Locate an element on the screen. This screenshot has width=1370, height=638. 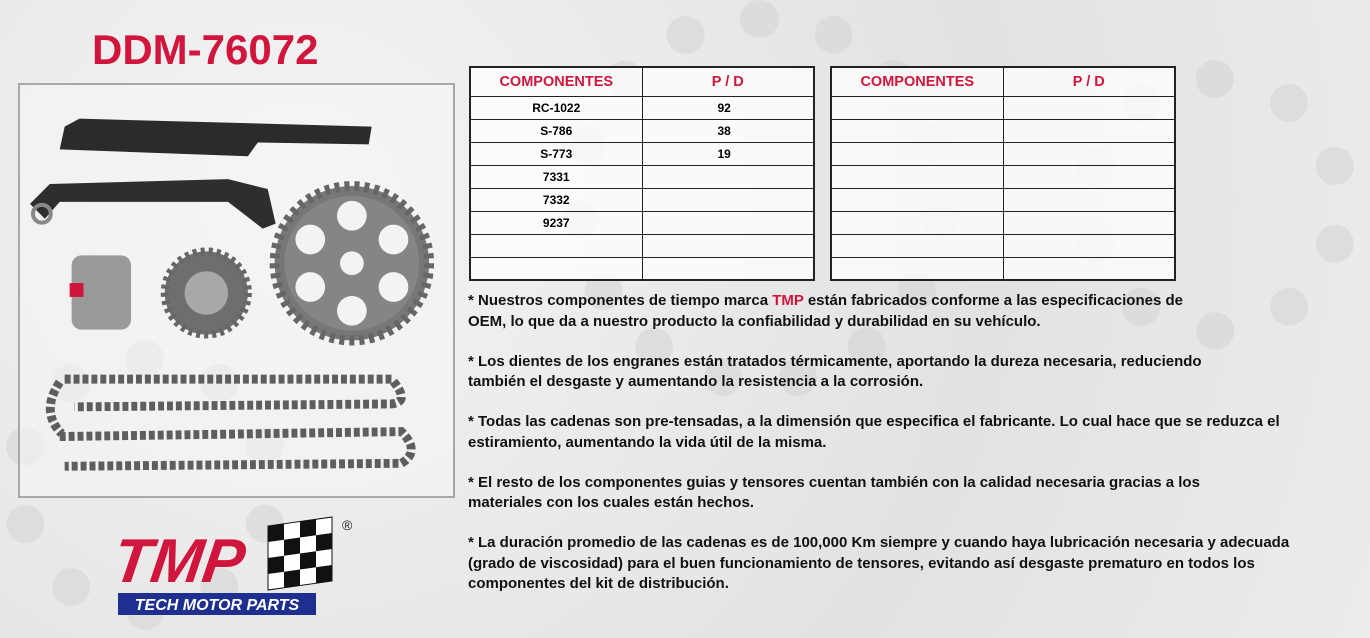
brand-name: TMP is located at coordinates (788, 300).